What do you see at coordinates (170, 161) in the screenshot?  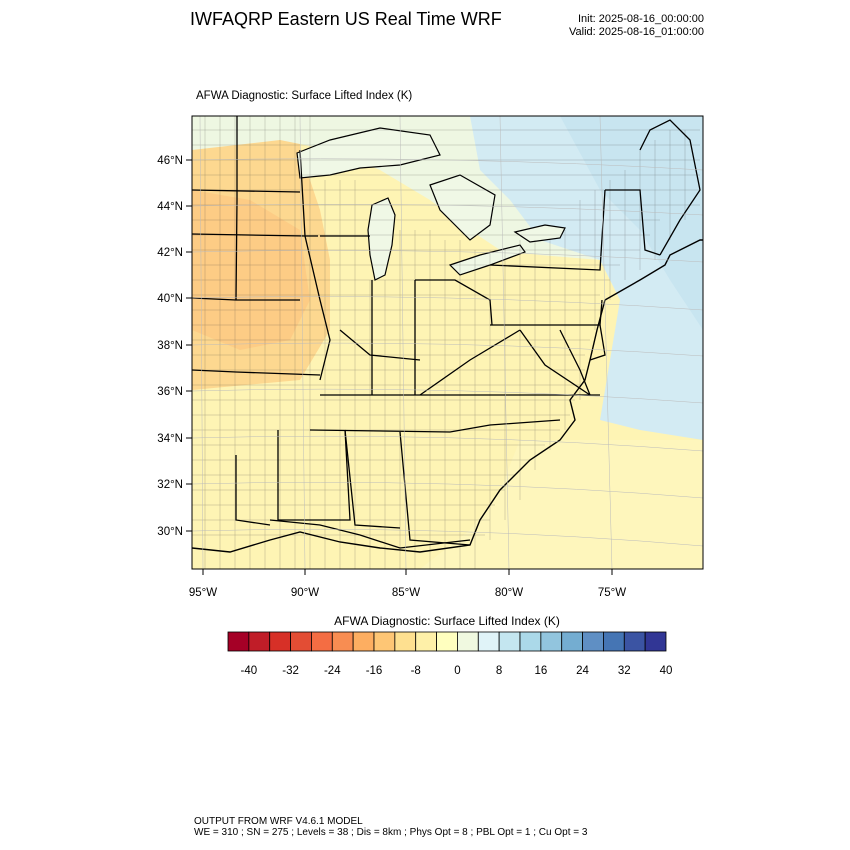 I see `lat-label: 46°N` at bounding box center [170, 161].